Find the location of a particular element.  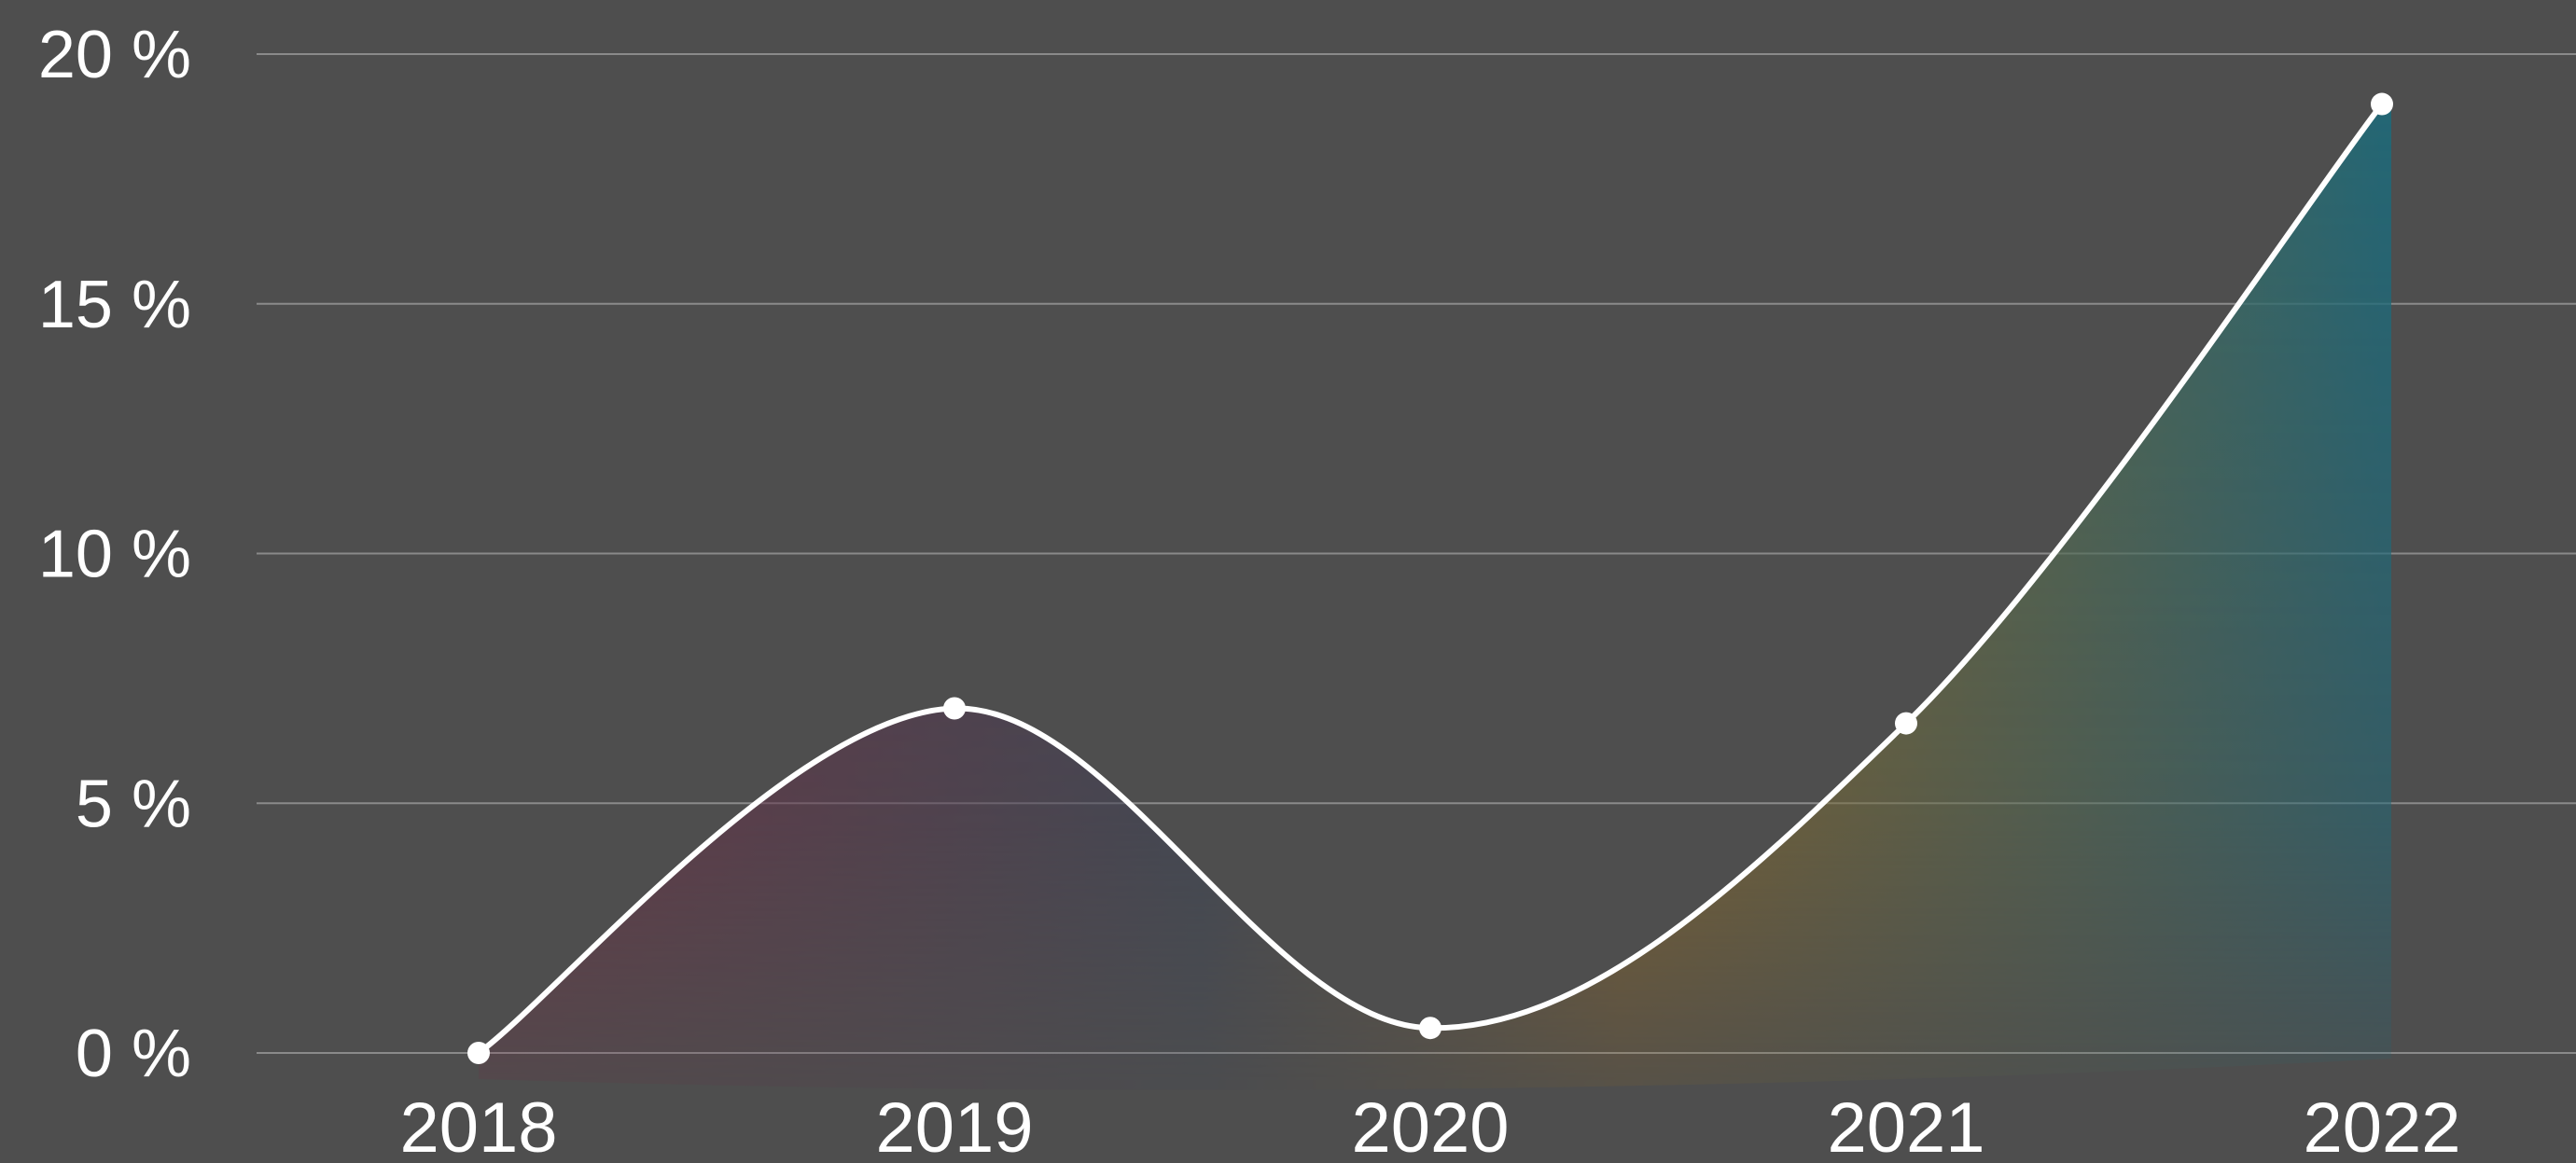

y-tick-label: 0 % is located at coordinates (133, 1054).